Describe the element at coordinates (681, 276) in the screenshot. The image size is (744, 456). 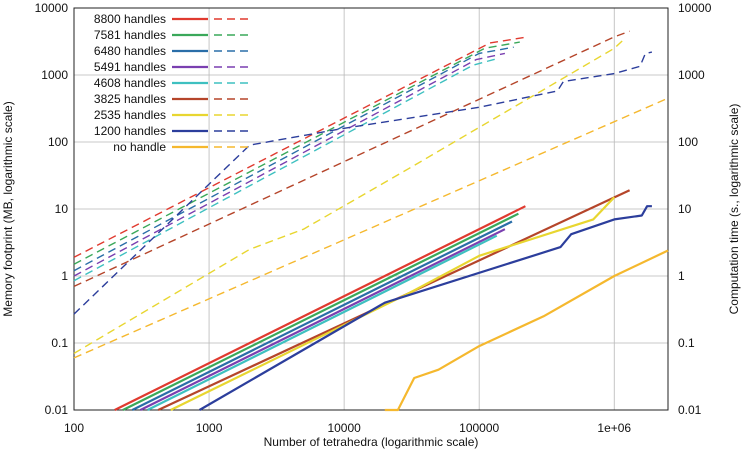
I see `y-tick-label-right: 1` at that location.